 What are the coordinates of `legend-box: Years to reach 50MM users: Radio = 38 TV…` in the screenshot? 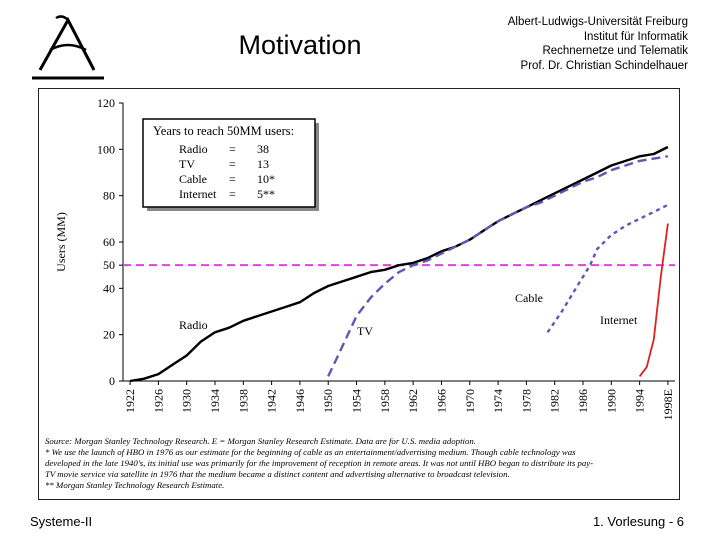 It's located at (230, 164).